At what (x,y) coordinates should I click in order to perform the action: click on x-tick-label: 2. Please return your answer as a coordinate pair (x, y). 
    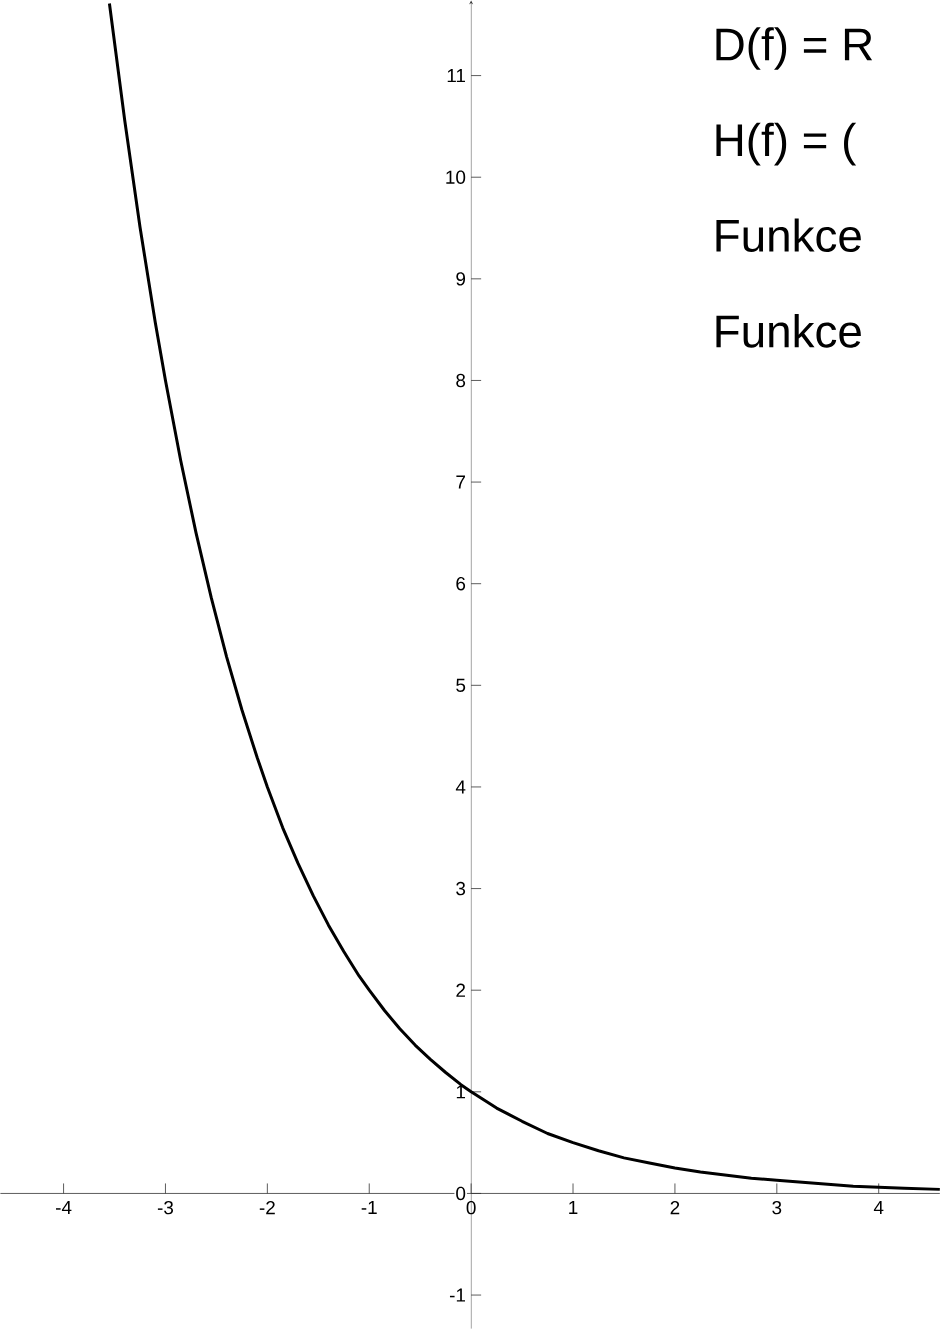
    Looking at the image, I should click on (675, 1207).